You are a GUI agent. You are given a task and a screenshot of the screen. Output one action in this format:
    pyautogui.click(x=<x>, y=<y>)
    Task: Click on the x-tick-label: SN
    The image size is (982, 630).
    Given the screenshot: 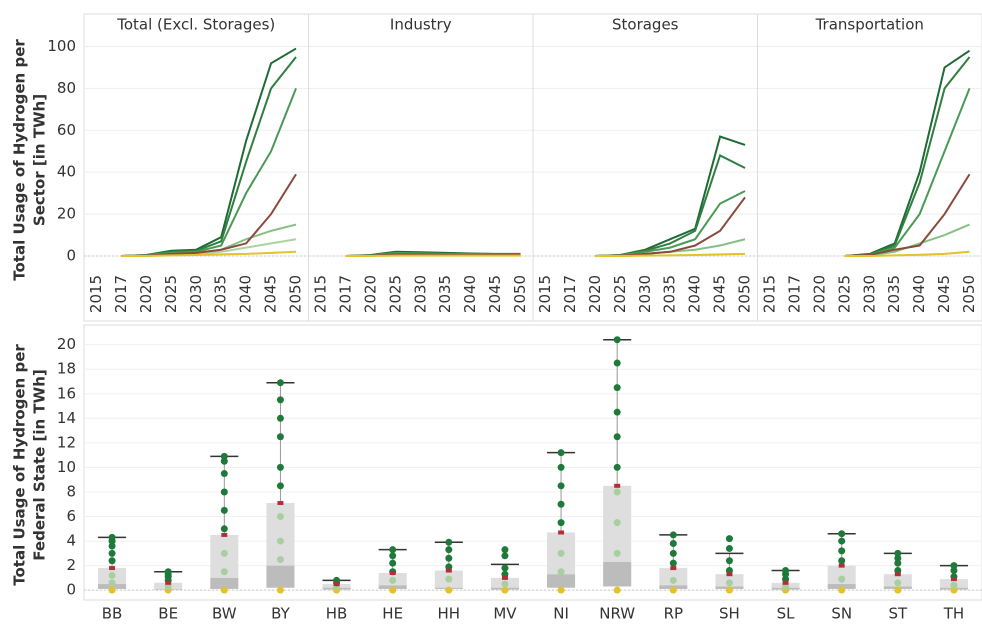 What is the action you would take?
    pyautogui.click(x=841, y=614)
    